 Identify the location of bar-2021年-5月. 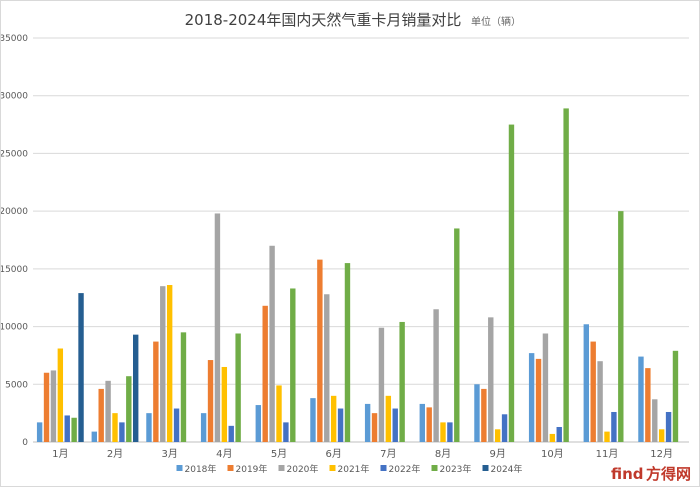
(279, 413).